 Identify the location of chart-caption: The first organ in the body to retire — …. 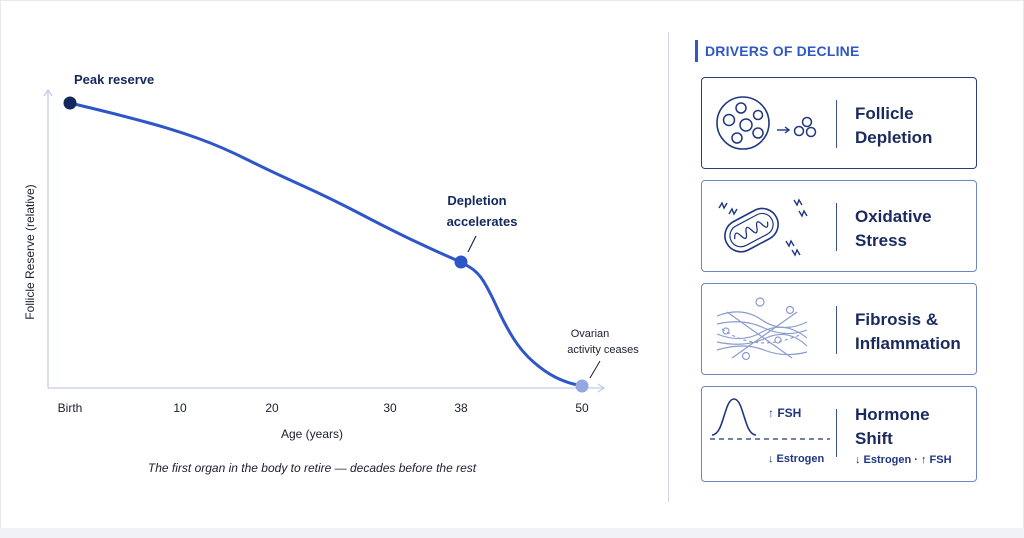
(312, 468).